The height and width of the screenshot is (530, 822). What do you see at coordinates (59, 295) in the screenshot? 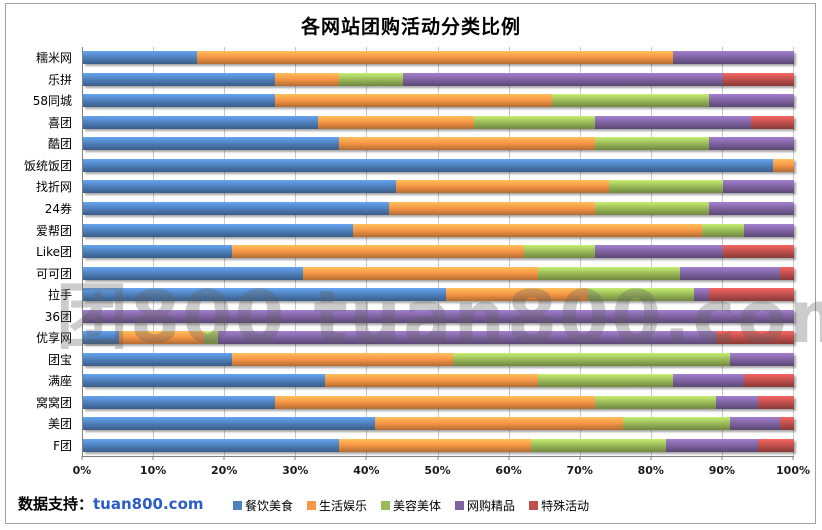
I see `y-axis-label: 拉手` at bounding box center [59, 295].